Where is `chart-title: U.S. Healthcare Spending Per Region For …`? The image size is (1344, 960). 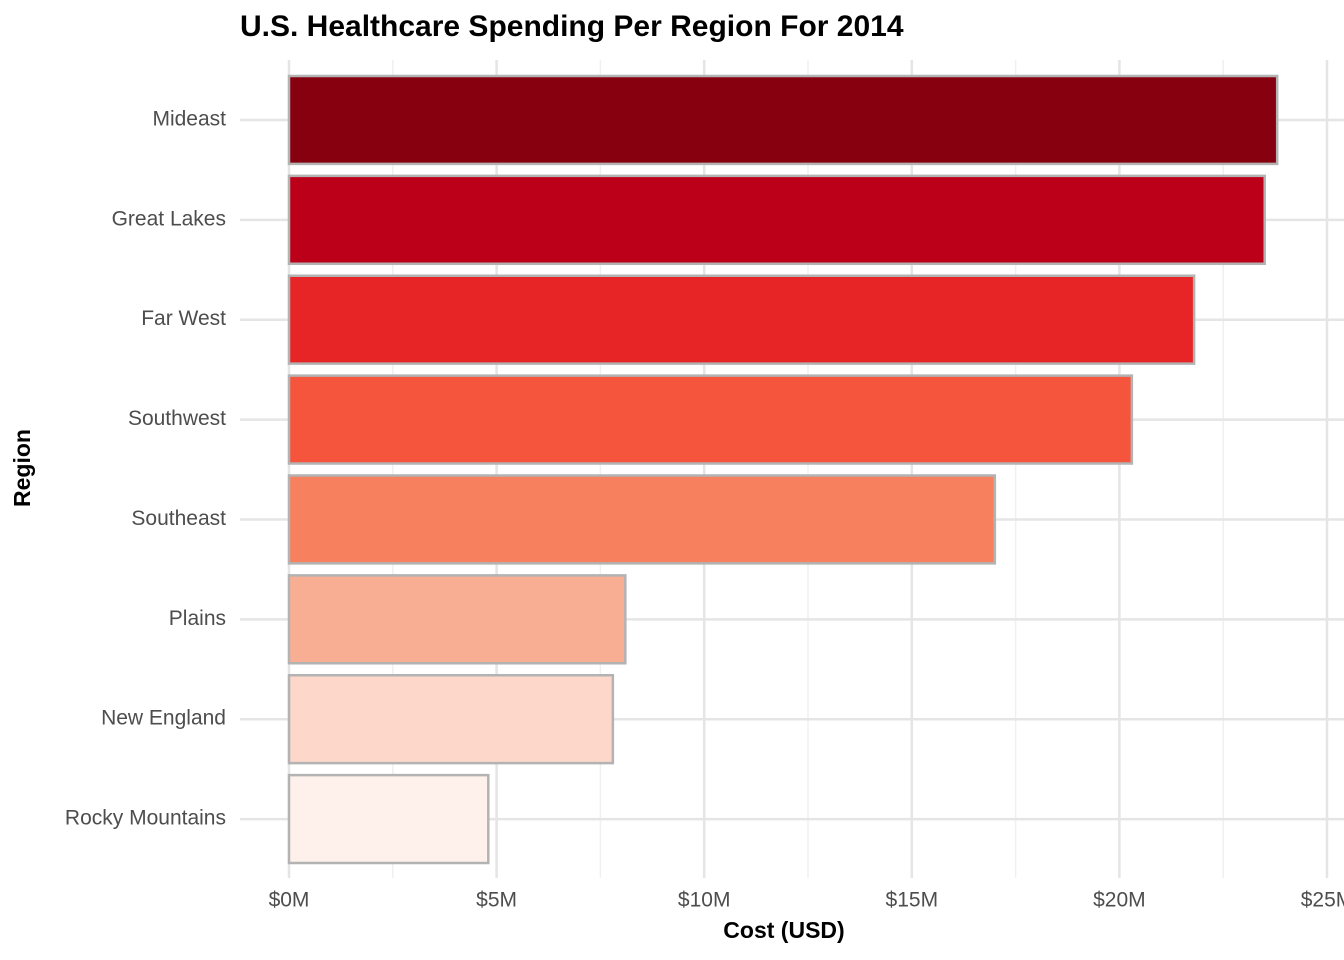 chart-title: U.S. Healthcare Spending Per Region For … is located at coordinates (572, 26).